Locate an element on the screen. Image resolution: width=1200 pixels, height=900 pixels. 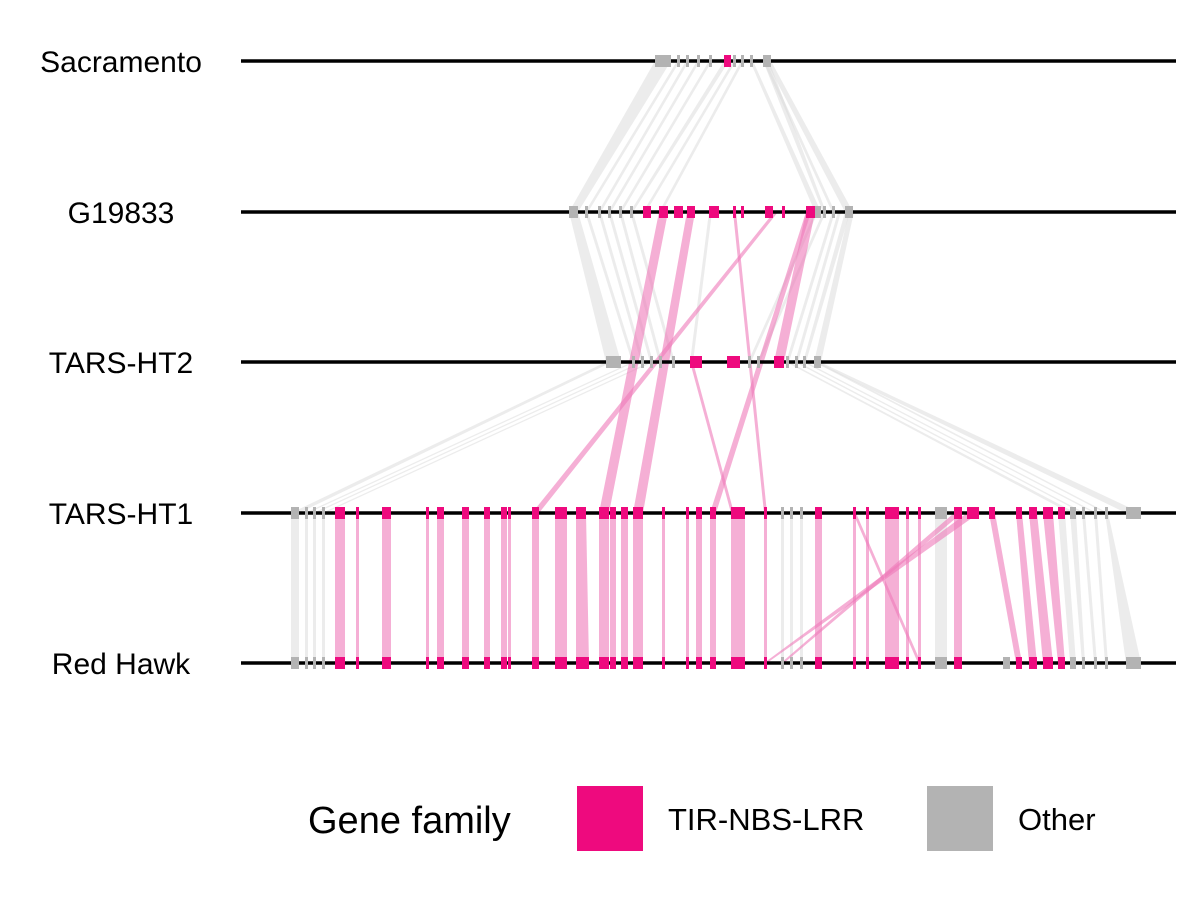
genome-label-red-hawk: Red Hawk is located at coordinates (121, 664).